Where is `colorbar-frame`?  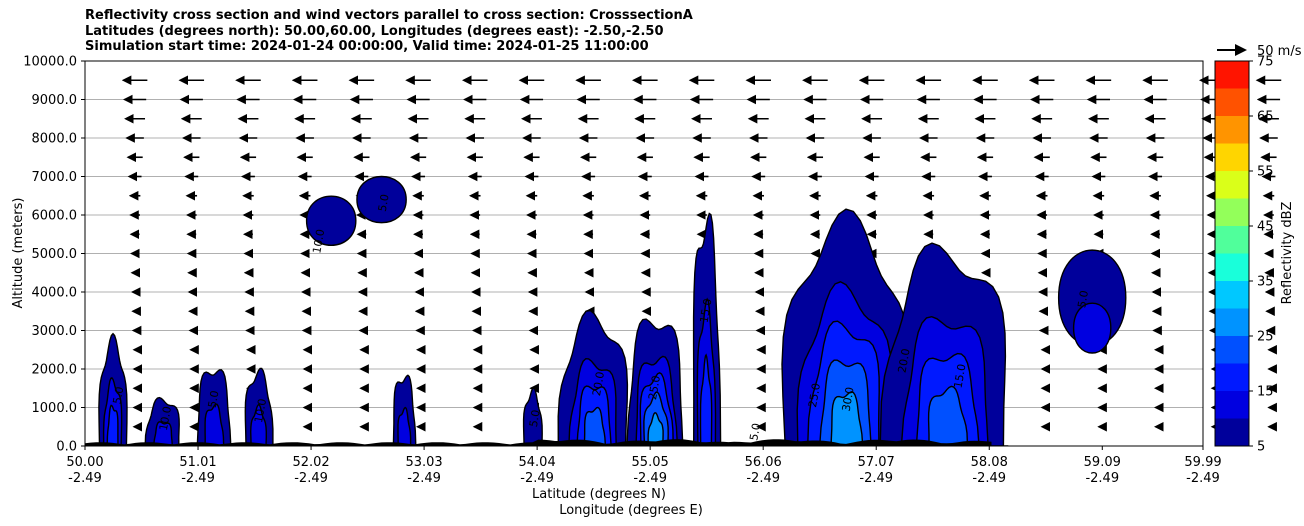
colorbar-frame is located at coordinates (1232, 253).